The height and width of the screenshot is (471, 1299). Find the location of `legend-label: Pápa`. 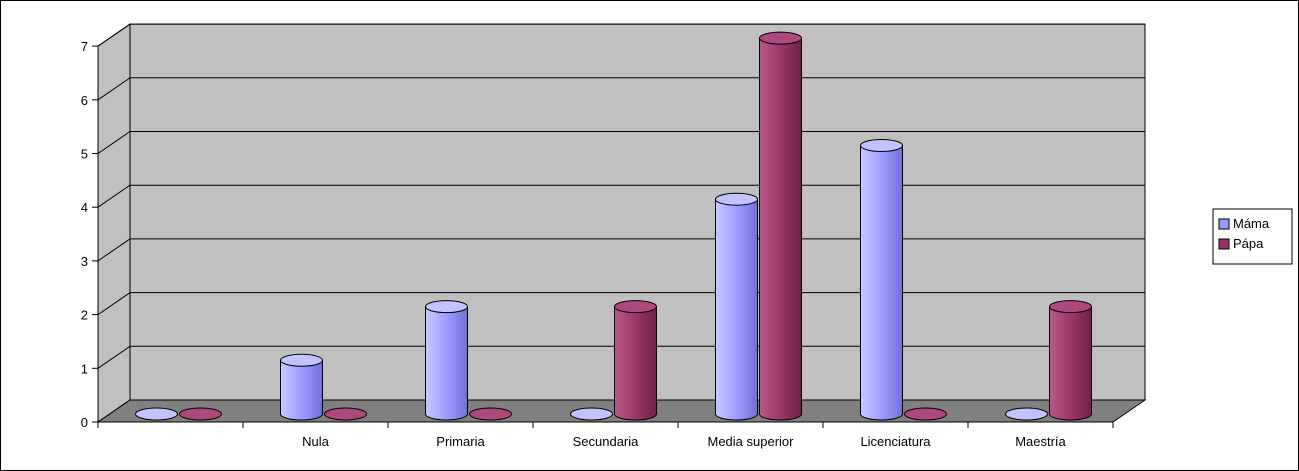

legend-label: Pápa is located at coordinates (1248, 243).